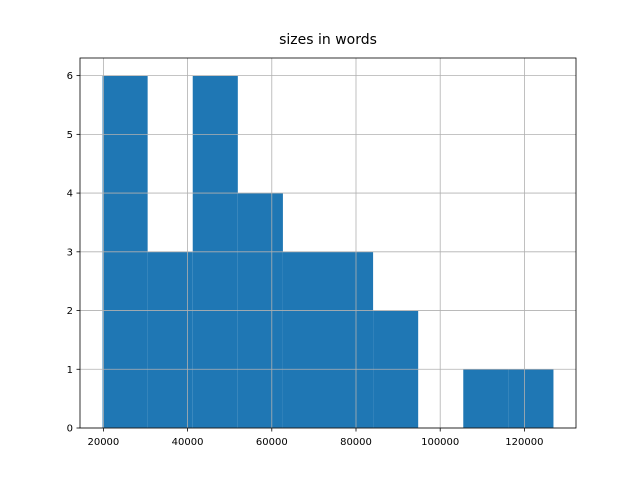 The height and width of the screenshot is (480, 640). I want to click on y-tick-label: 6, so click(70, 76).